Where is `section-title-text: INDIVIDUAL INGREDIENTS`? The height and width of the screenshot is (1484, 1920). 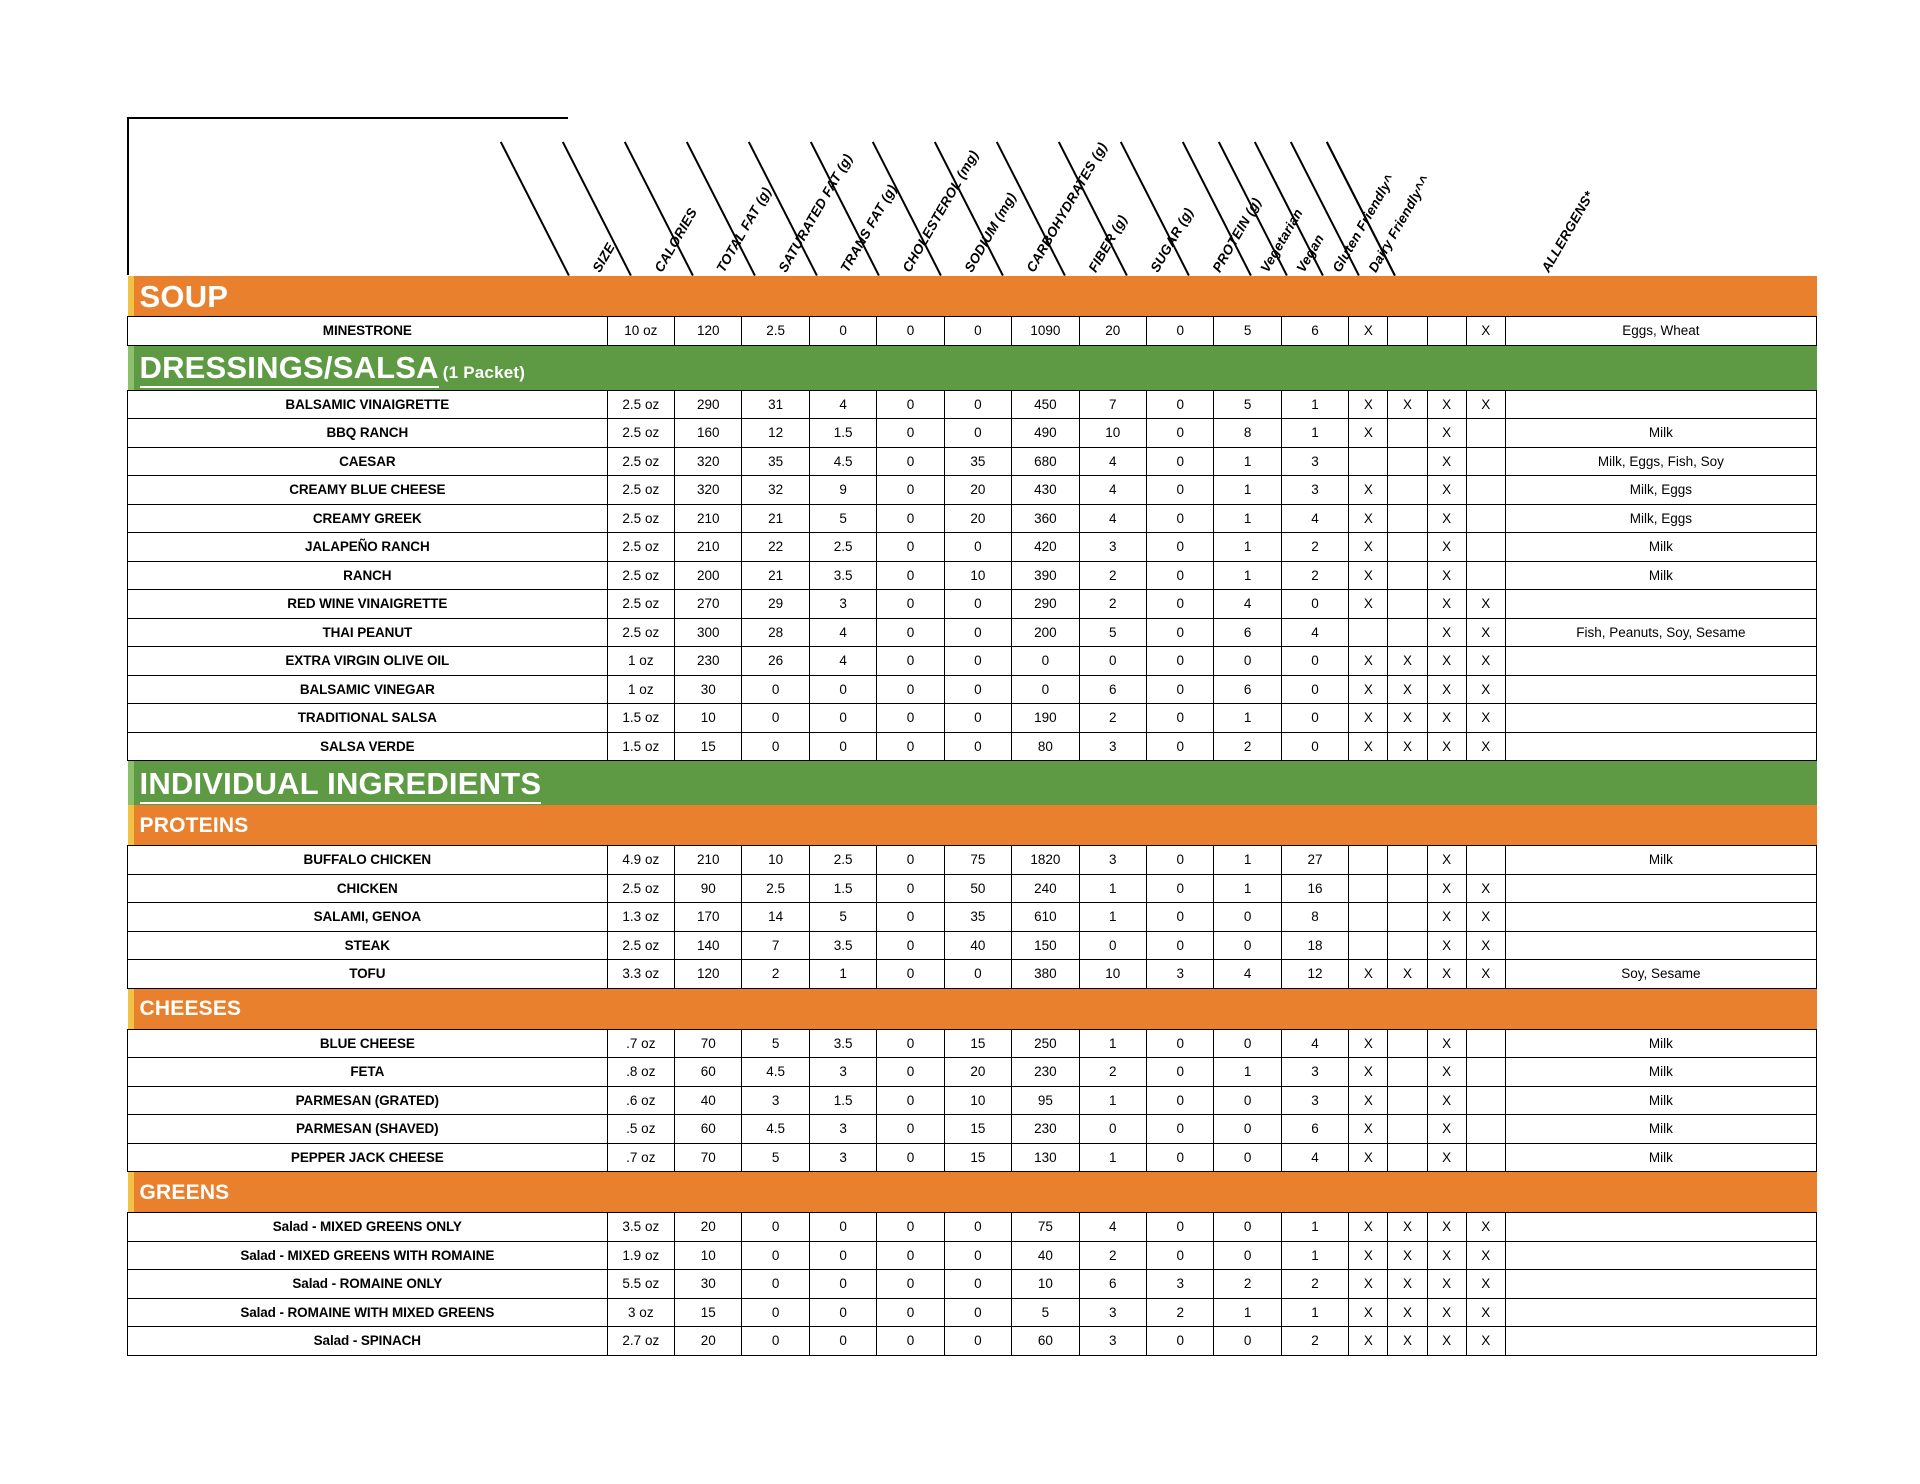 section-title-text: INDIVIDUAL INGREDIENTS is located at coordinates (340, 784).